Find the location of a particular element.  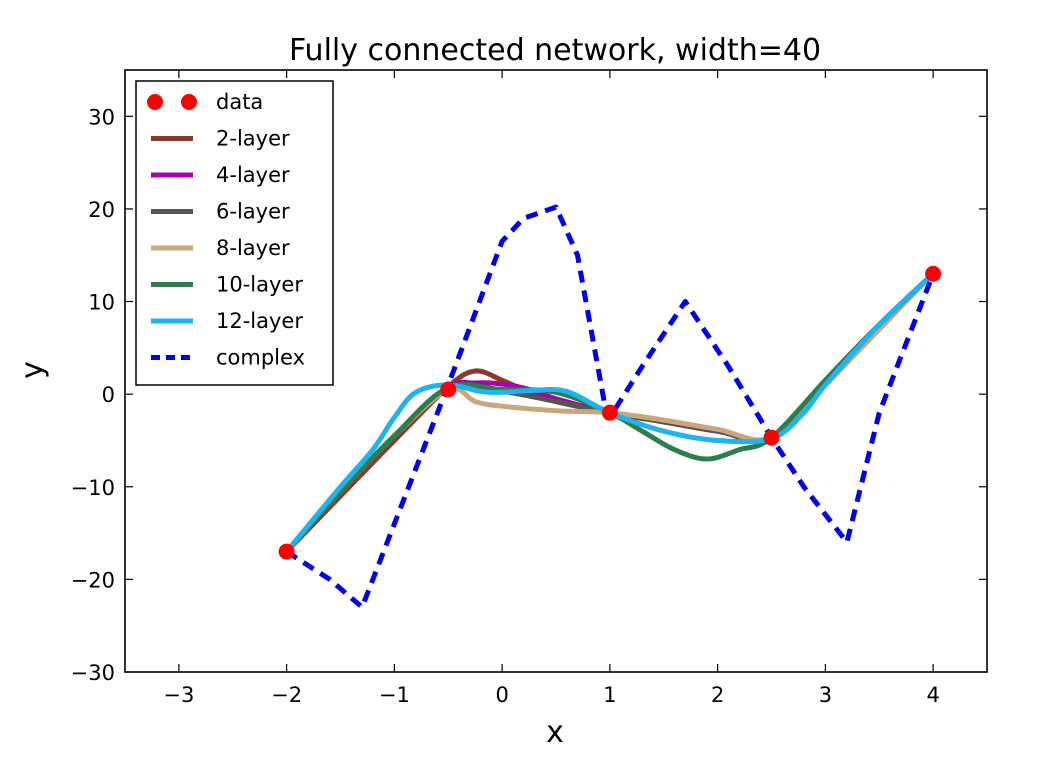

y-tick-label: −30 is located at coordinates (93, 673).